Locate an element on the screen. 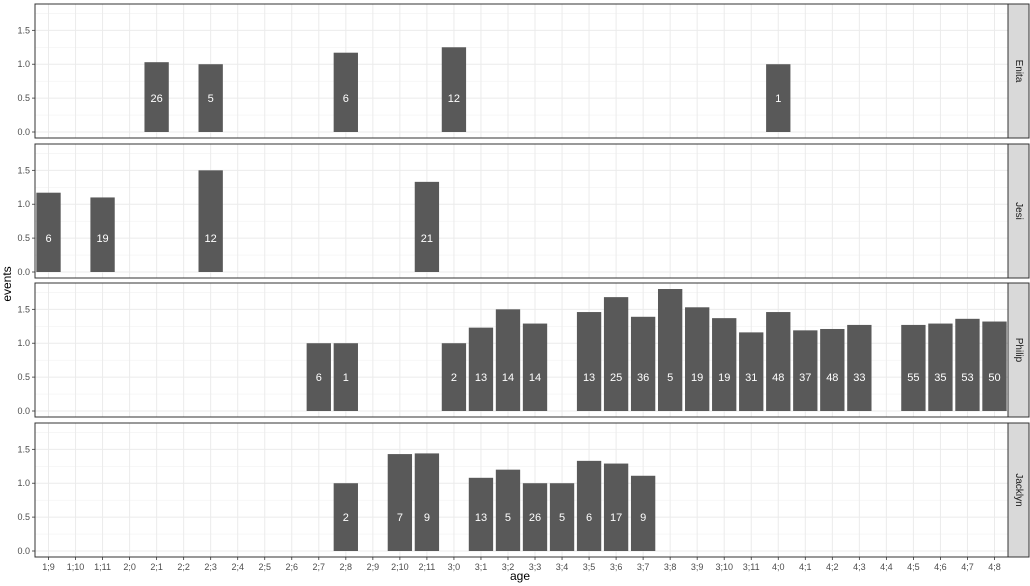 Image resolution: width=1030 pixels, height=586 pixels. x-tick-label: 3;7 is located at coordinates (643, 567).